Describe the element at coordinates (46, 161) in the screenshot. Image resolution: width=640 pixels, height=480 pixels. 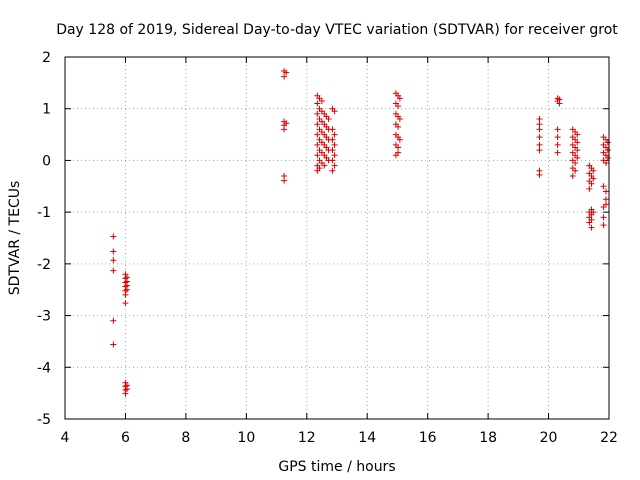
I see `y-tick-label: 0` at that location.